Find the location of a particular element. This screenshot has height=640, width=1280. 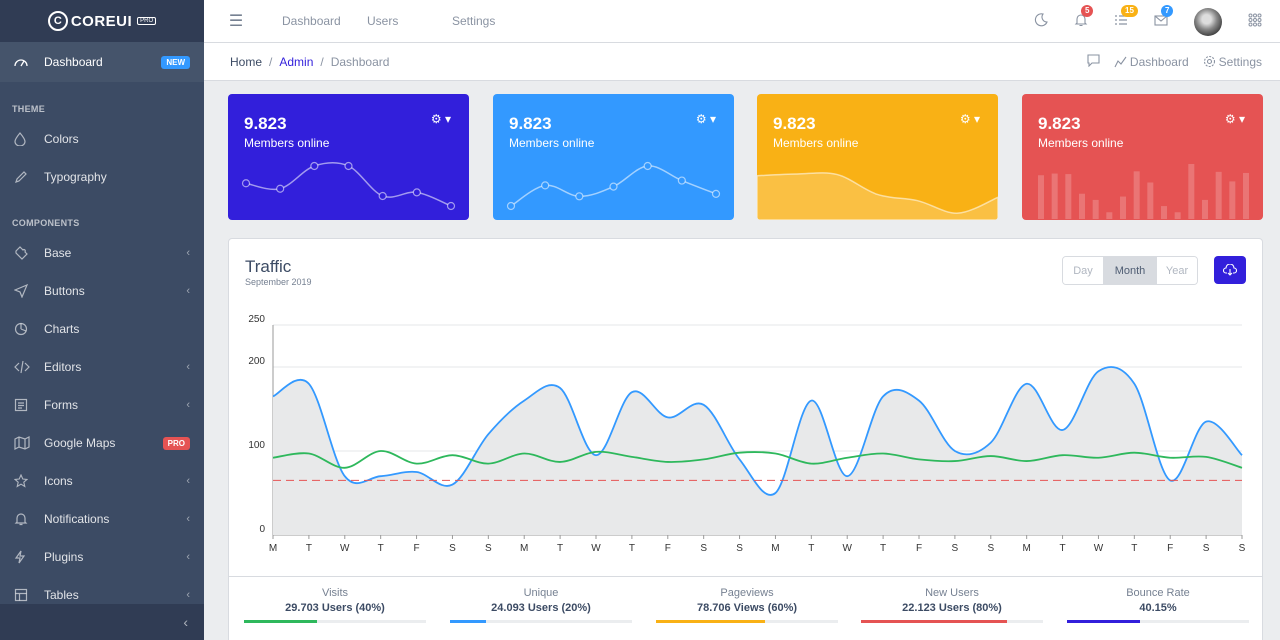

download-button is located at coordinates (1230, 270).